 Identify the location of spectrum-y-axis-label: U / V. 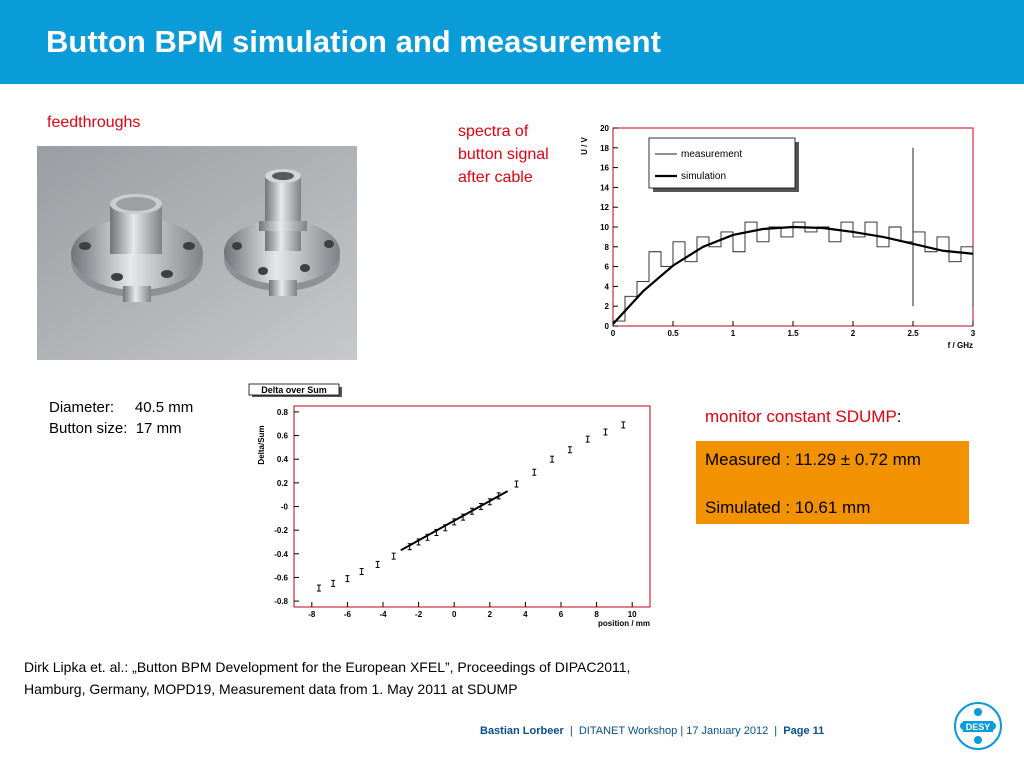
(584, 145).